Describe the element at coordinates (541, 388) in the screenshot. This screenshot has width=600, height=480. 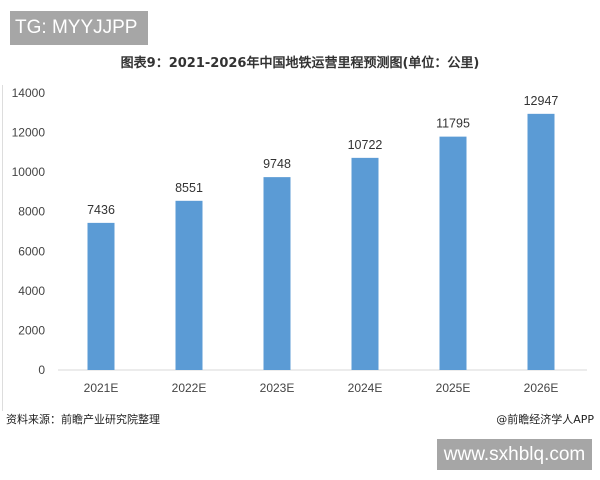
I see `x-tick-label: 2026E` at that location.